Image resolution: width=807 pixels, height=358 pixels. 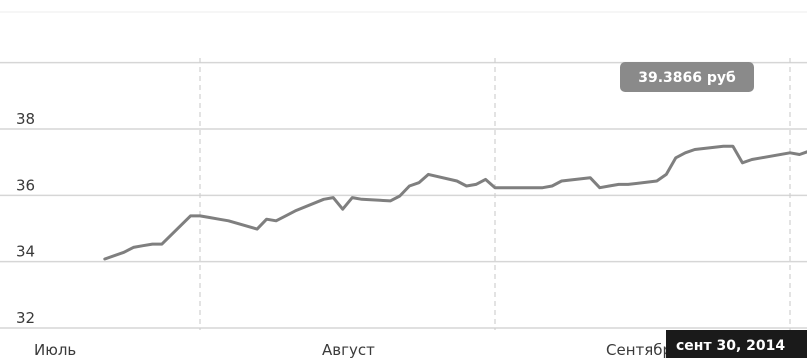 I want to click on value-tooltip: 39.3866 руб, so click(x=687, y=77).